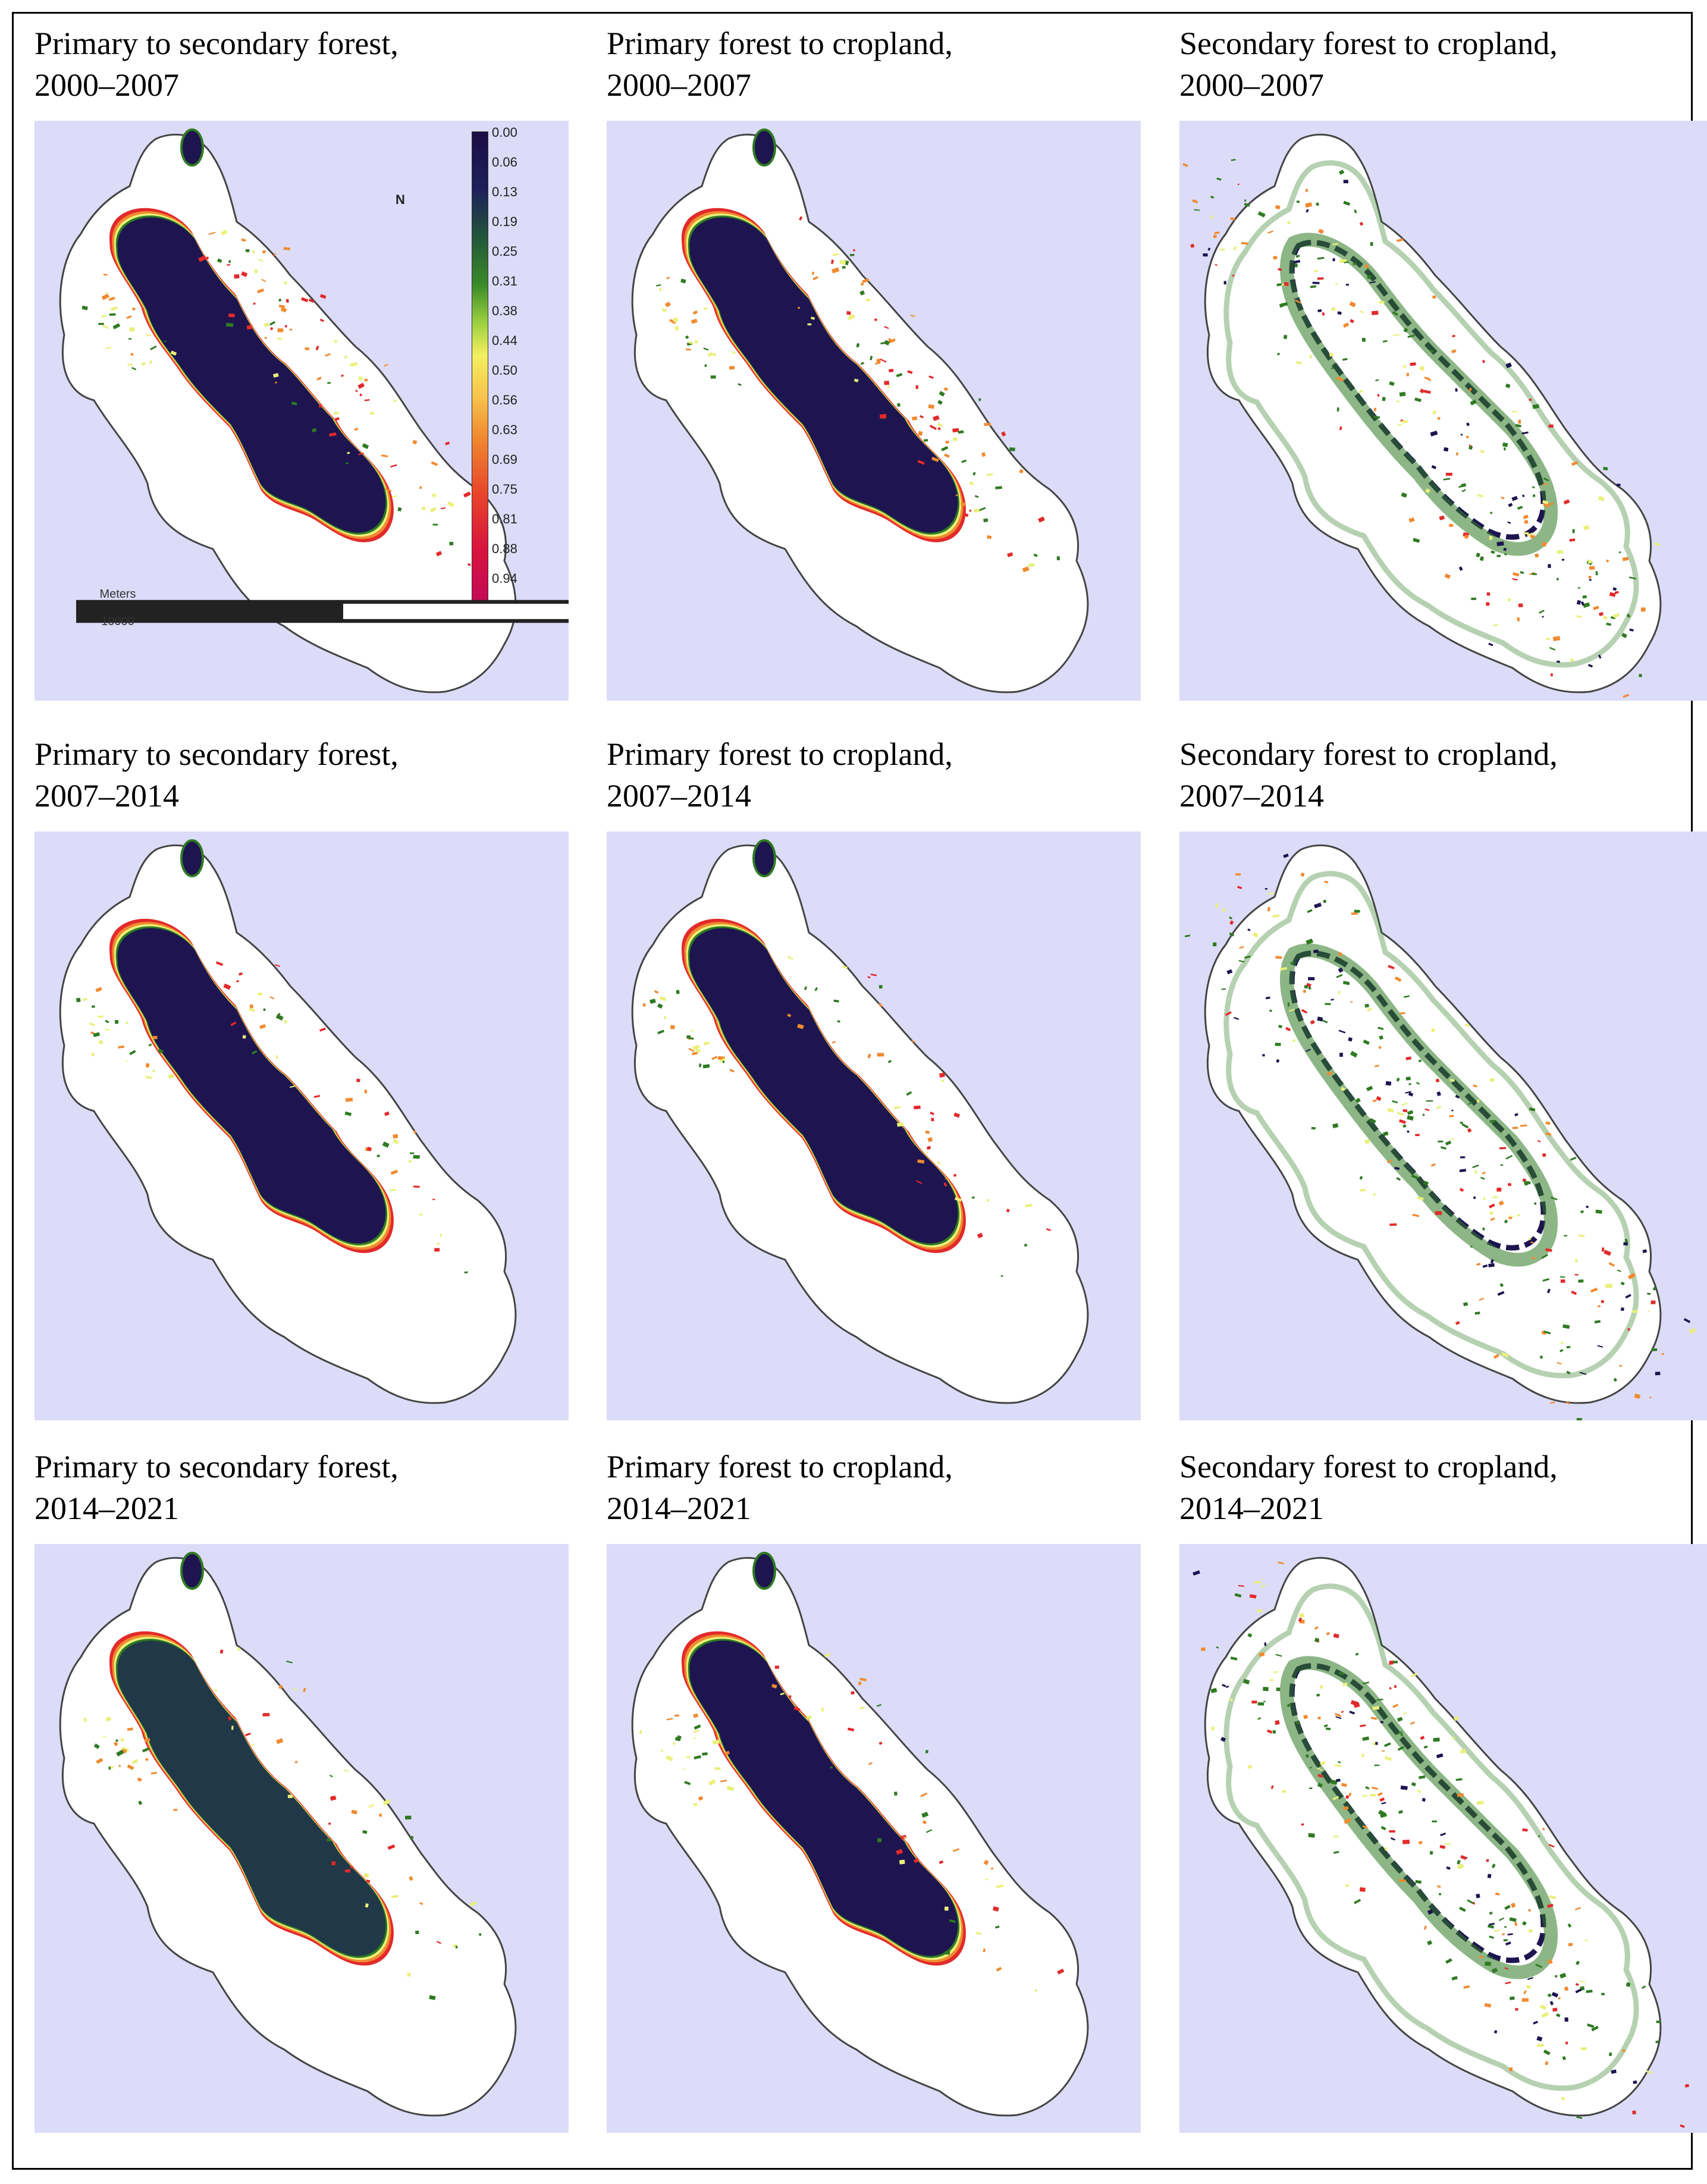 This screenshot has width=1707, height=2184. I want to click on primary-forest-core, so click(252, 1086).